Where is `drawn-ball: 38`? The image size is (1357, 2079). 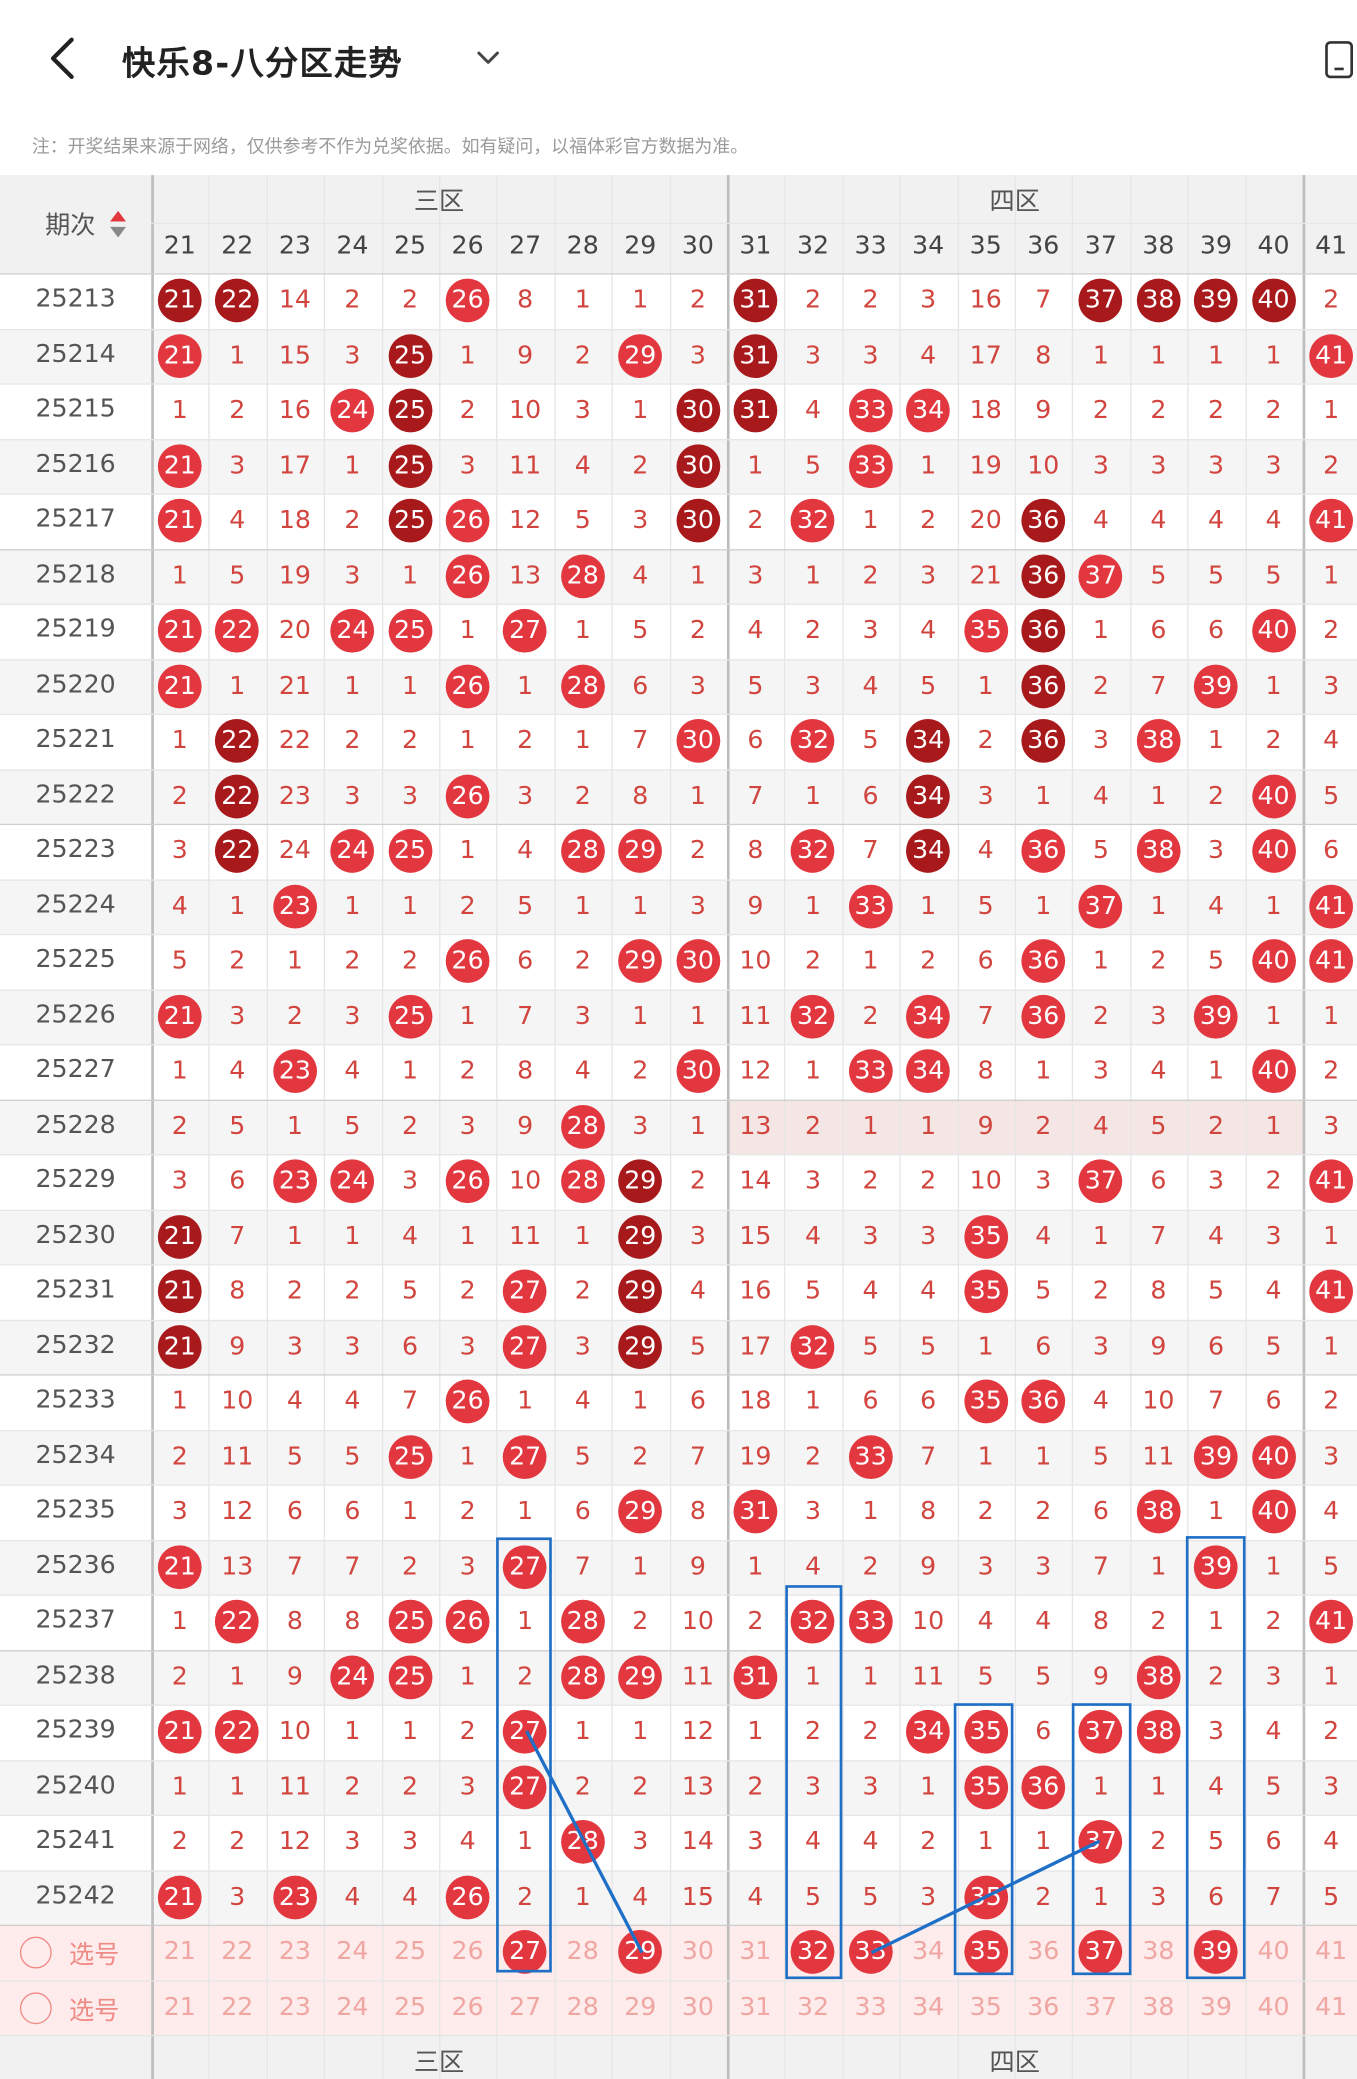
drawn-ball: 38 is located at coordinates (1158, 1511).